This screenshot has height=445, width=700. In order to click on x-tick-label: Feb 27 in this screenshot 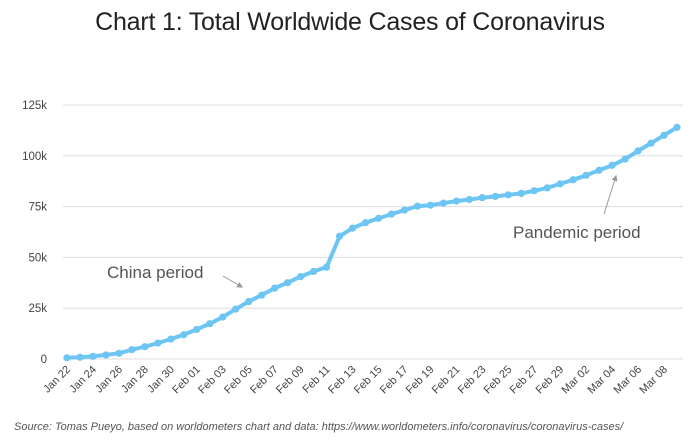, I will do `click(524, 380)`.